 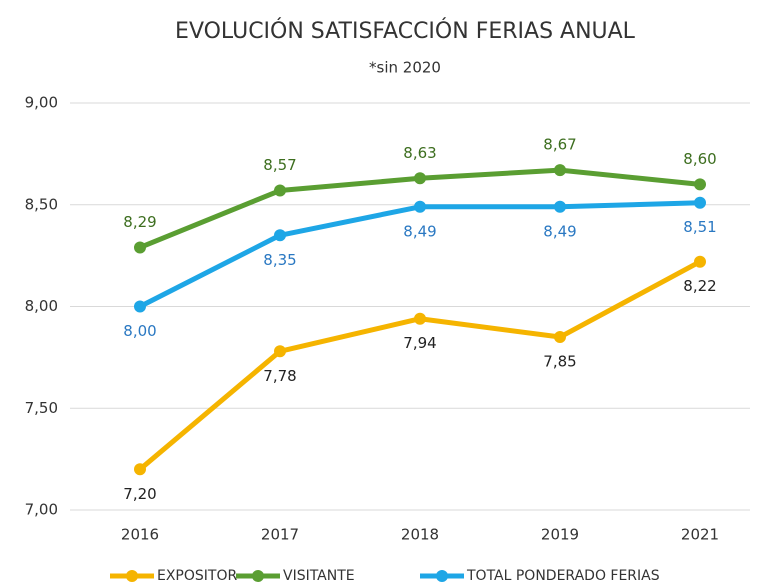 What do you see at coordinates (279, 260) in the screenshot?
I see `data-label: 8,35` at bounding box center [279, 260].